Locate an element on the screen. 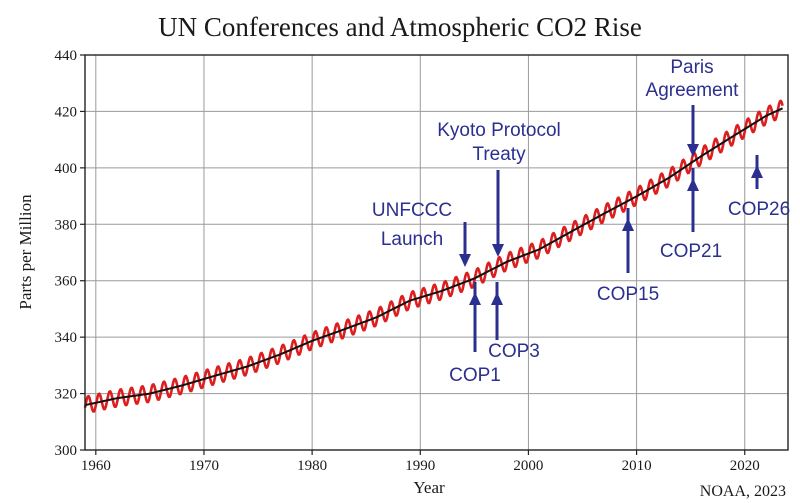 The height and width of the screenshot is (503, 800). x-tick-label: 1990 is located at coordinates (420, 466).